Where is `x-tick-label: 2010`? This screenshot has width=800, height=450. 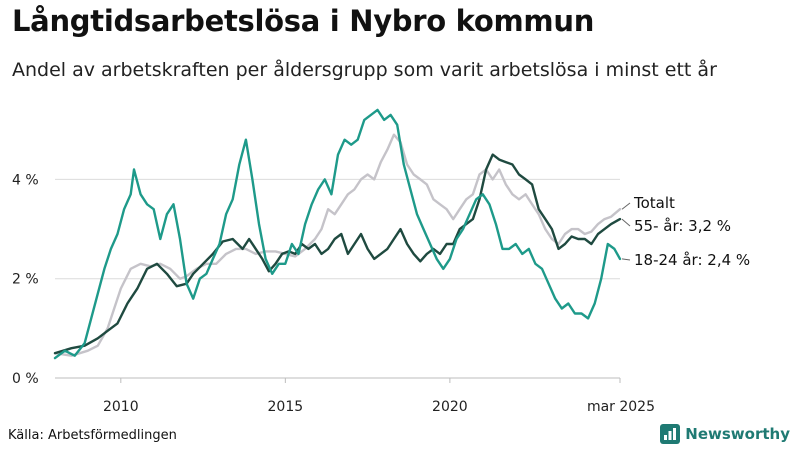 x-tick-label: 2010 is located at coordinates (121, 407).